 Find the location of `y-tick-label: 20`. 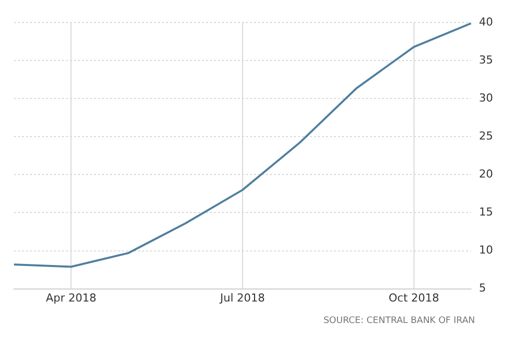

y-tick-label: 20 is located at coordinates (486, 174).